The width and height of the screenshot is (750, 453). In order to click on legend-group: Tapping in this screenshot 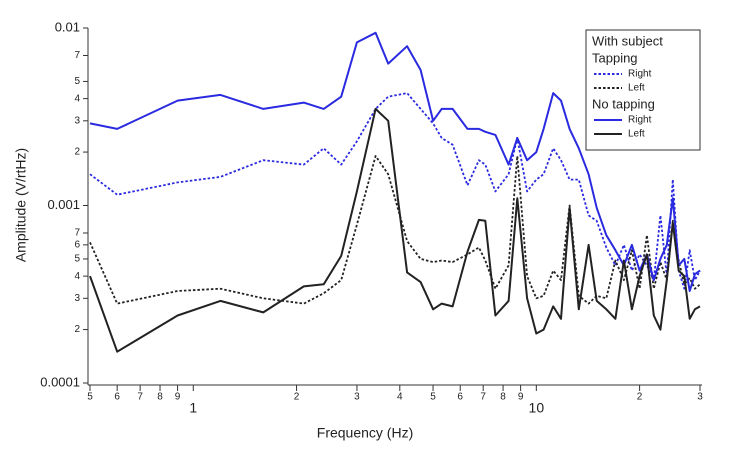, I will do `click(615, 57)`.